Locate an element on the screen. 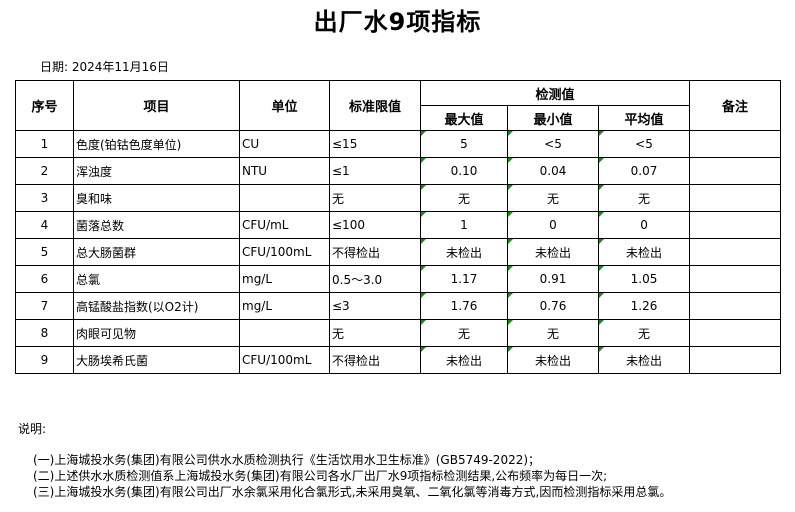 Image resolution: width=795 pixels, height=512 pixels. cell-min: 0.76 is located at coordinates (553, 306).